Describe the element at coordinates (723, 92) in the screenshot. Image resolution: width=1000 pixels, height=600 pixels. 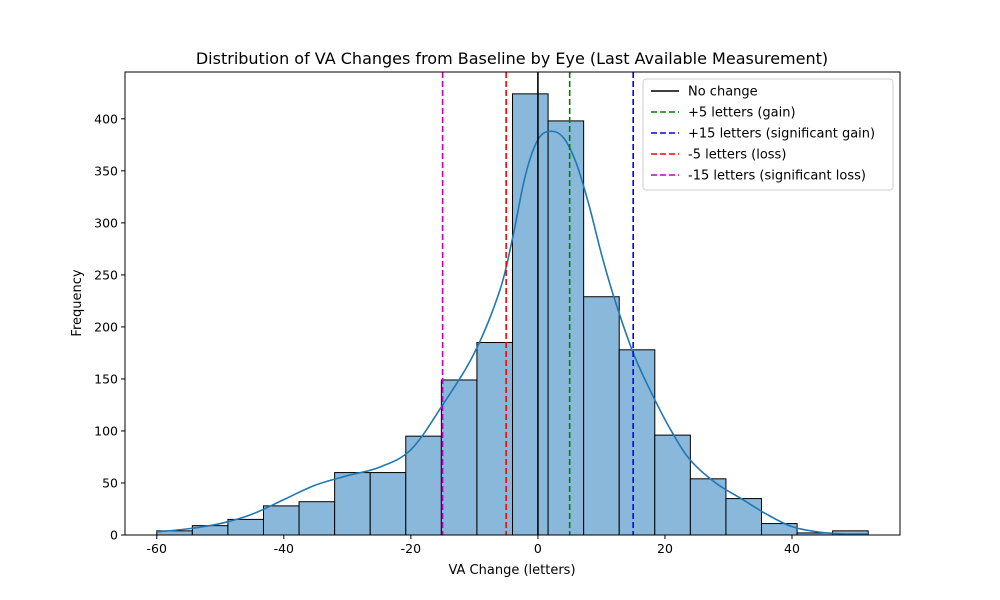
I see `legend-label-0: No change` at that location.